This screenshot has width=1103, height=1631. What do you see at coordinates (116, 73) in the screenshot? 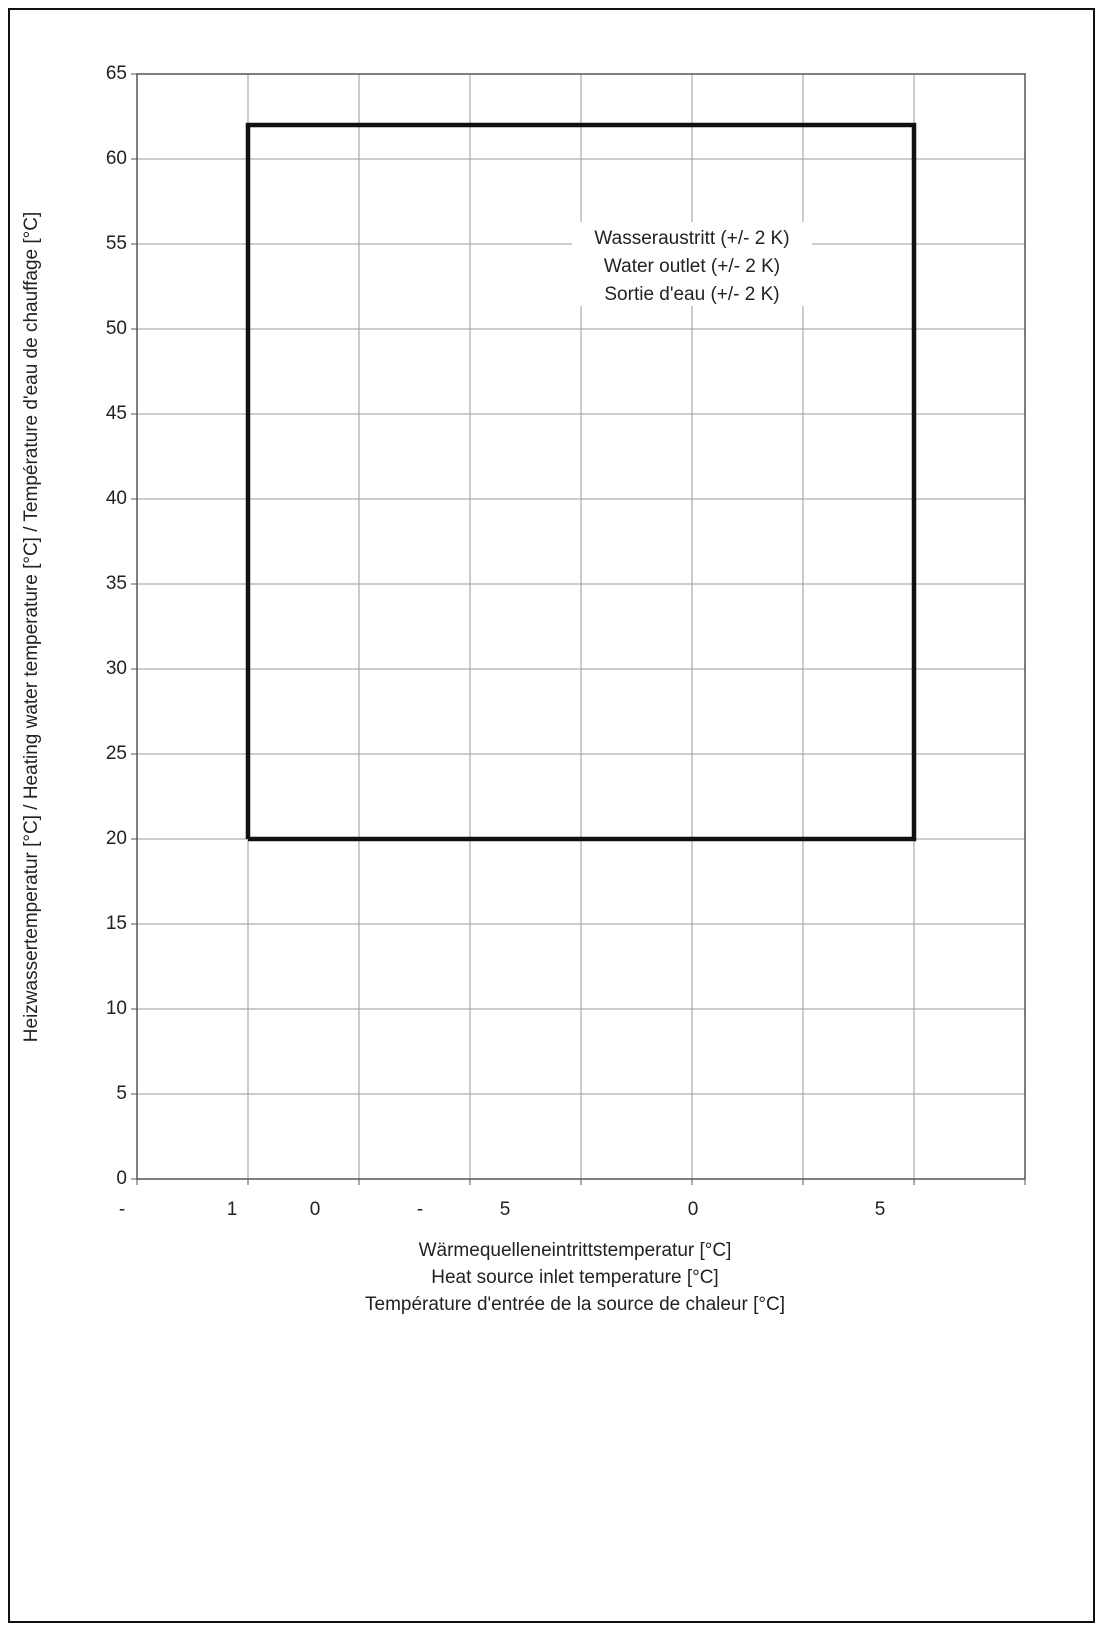
I see `y-tick-label: 65` at bounding box center [116, 73].